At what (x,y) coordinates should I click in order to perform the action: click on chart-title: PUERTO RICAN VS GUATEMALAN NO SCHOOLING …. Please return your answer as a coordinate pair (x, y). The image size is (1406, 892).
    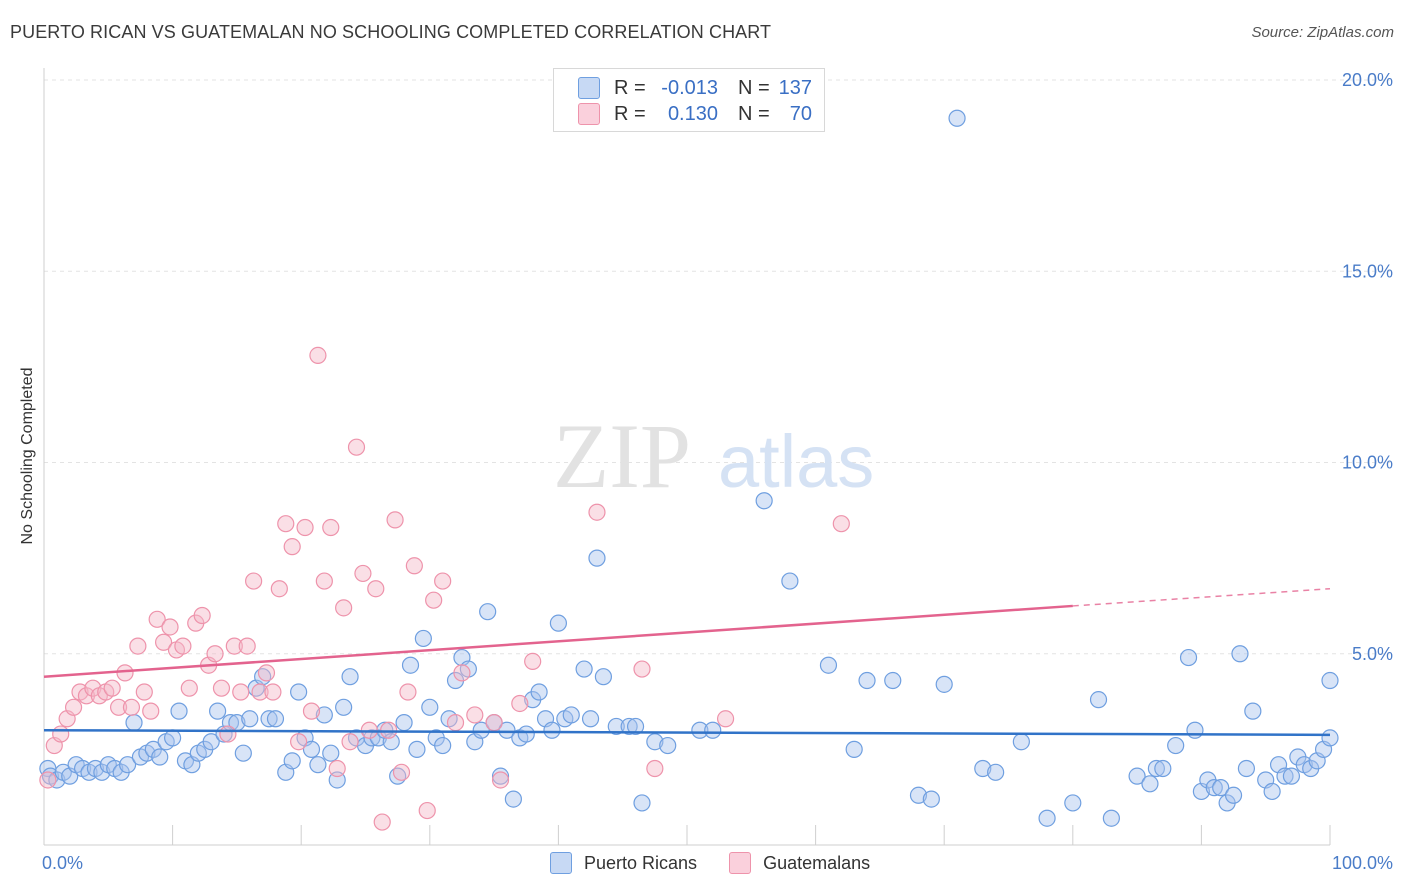
    Looking at the image, I should click on (391, 32).